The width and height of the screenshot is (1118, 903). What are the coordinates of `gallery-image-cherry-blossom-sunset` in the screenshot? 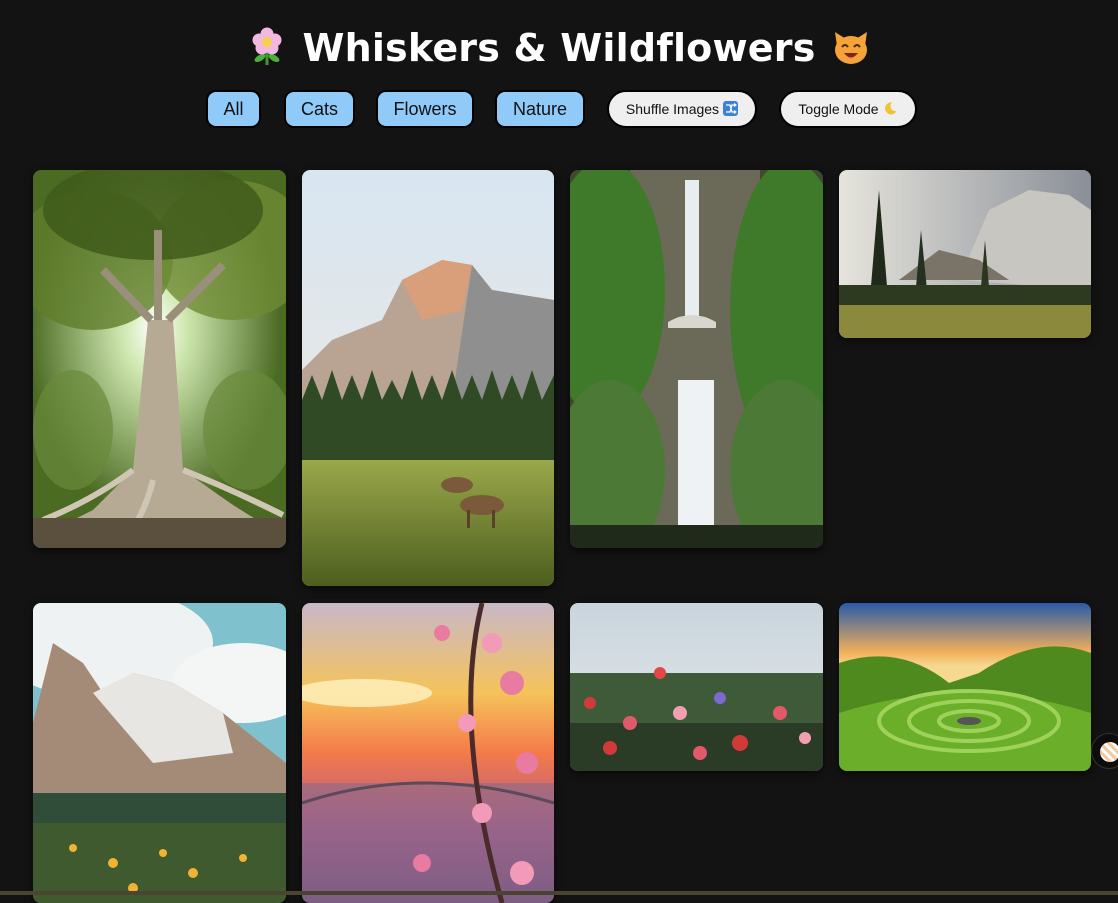 It's located at (428, 753).